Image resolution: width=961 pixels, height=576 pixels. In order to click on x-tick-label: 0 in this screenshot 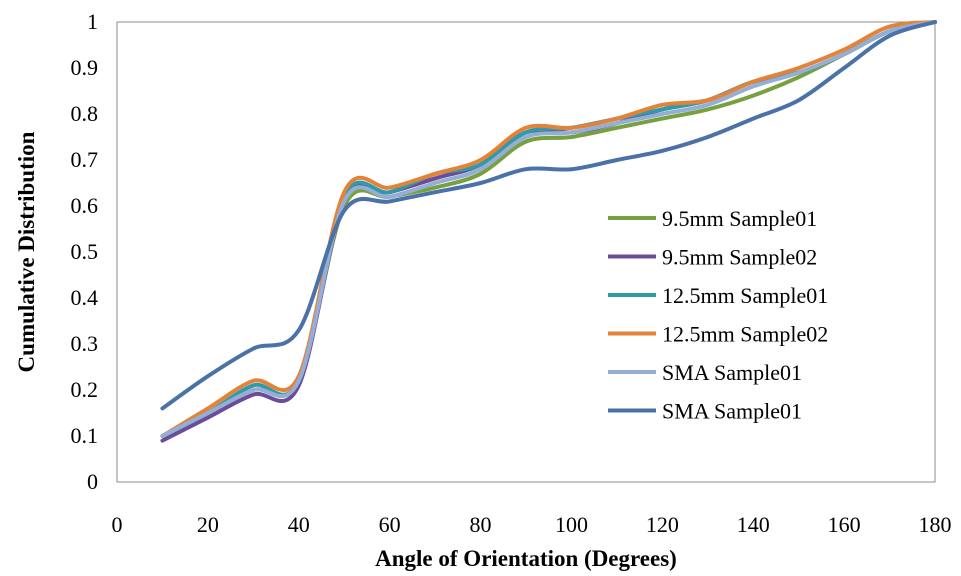, I will do `click(117, 524)`.